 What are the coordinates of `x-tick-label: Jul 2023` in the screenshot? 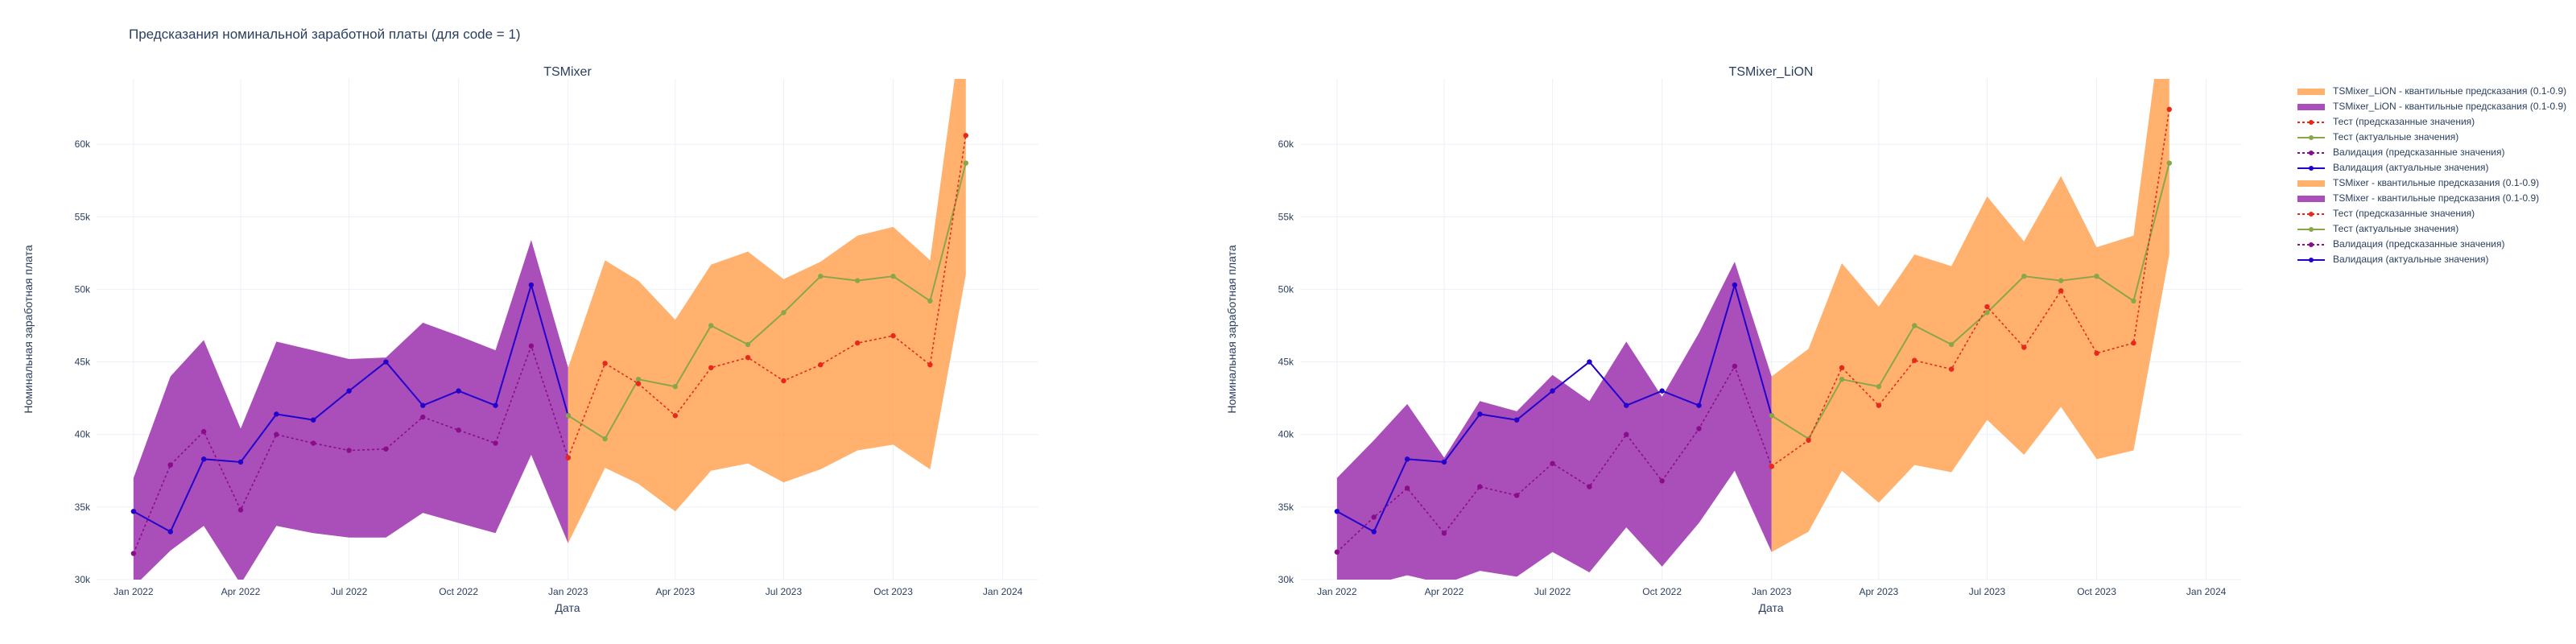 It's located at (1987, 591).